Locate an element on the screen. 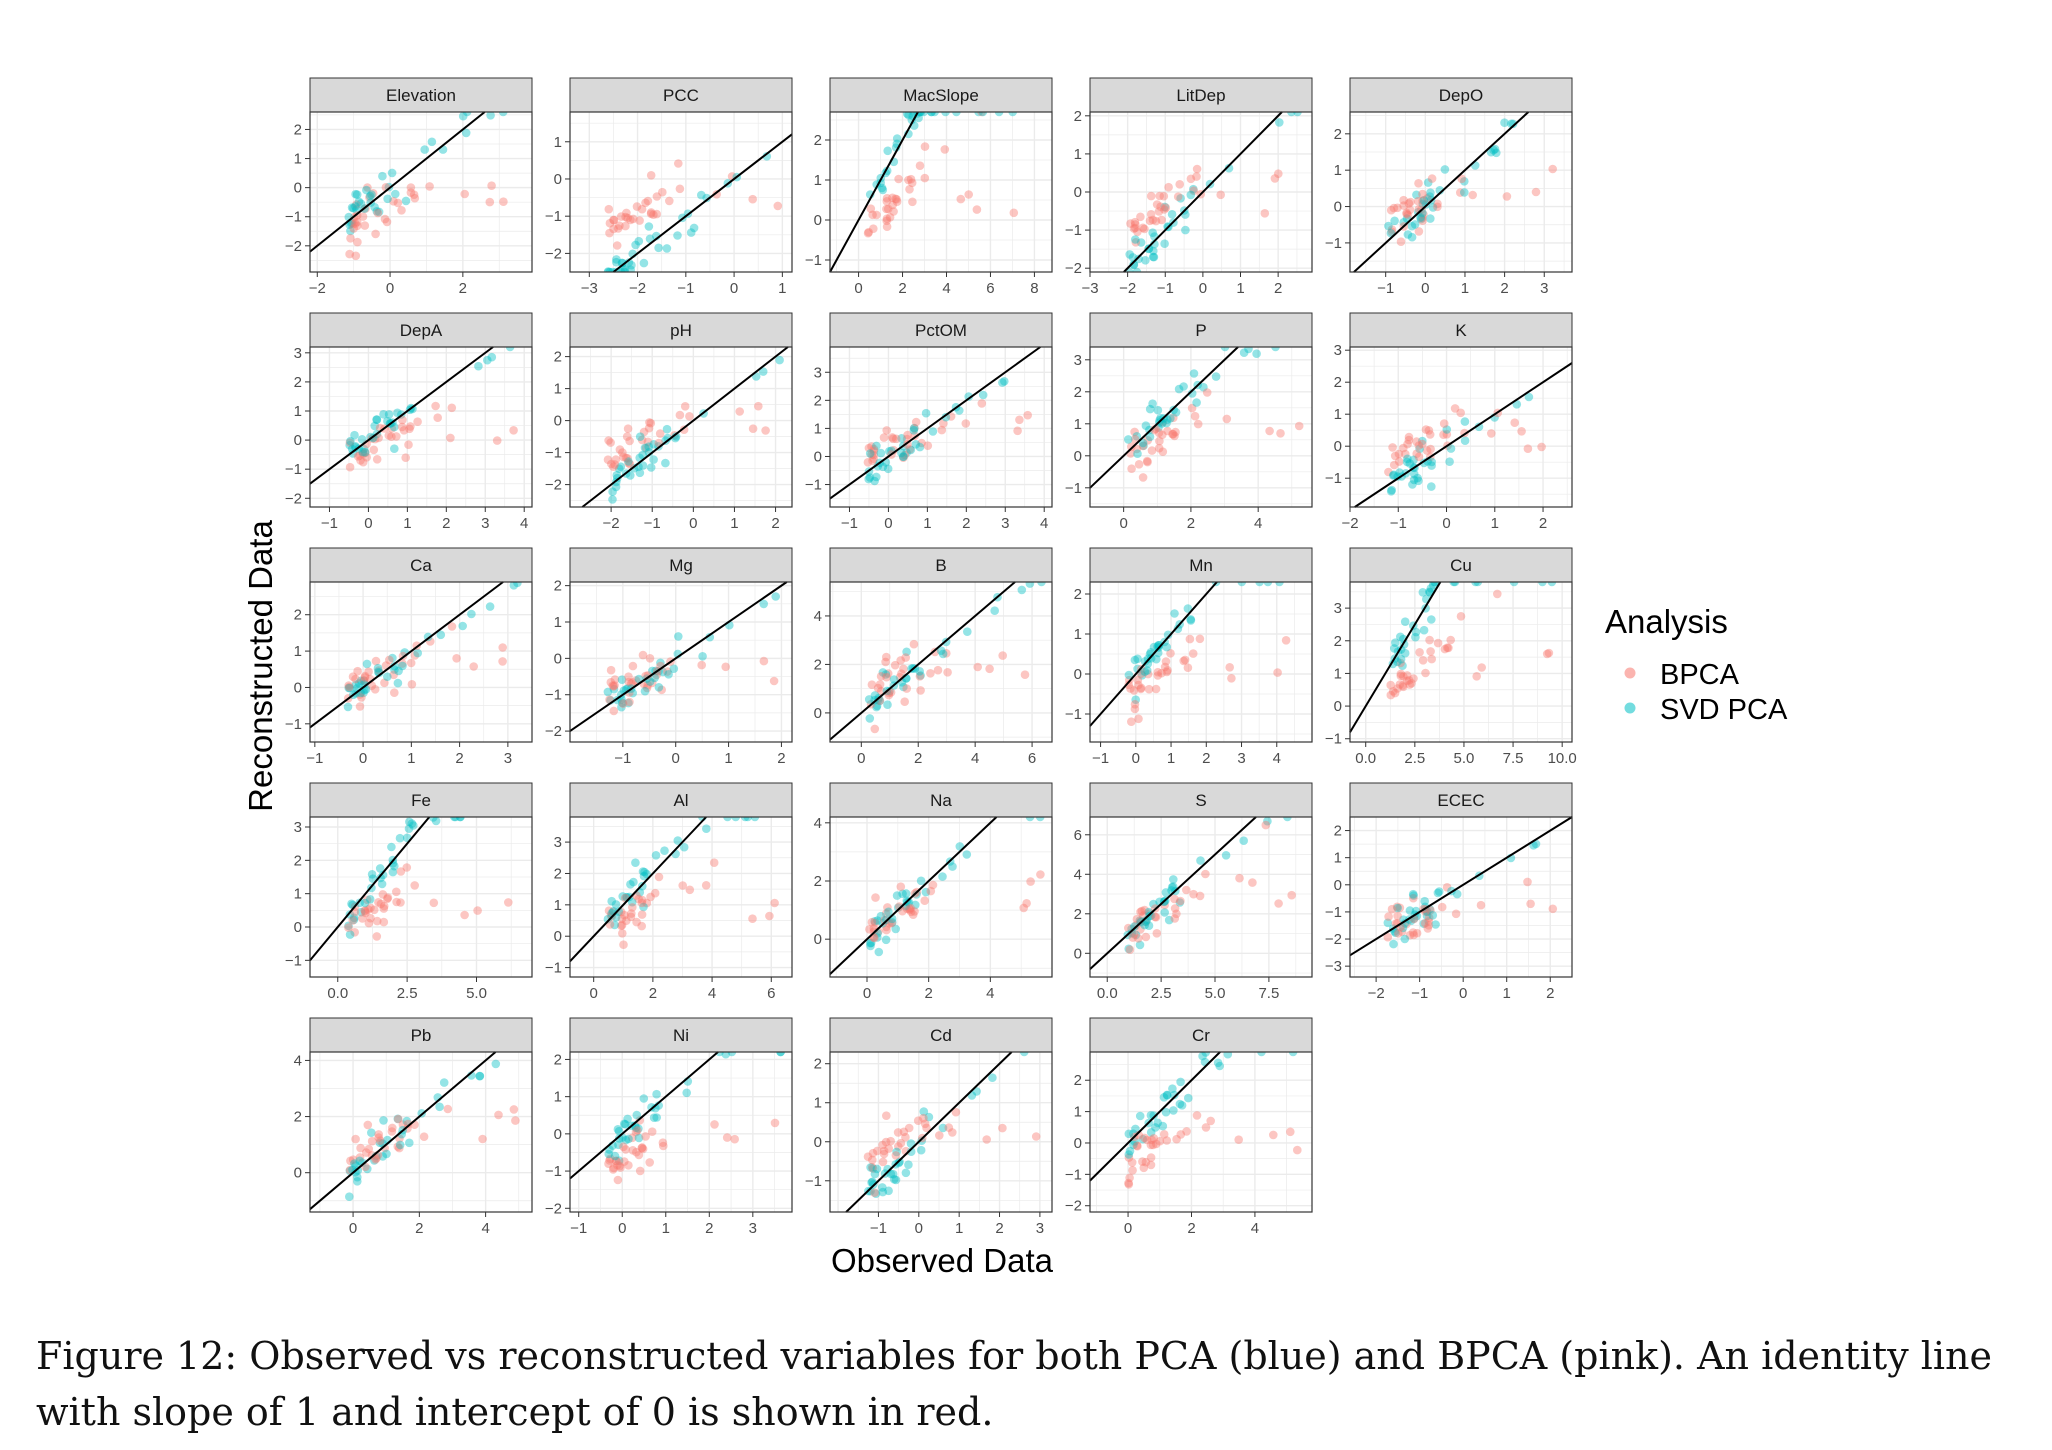  y-tick-label: −1 is located at coordinates (1073, 230).